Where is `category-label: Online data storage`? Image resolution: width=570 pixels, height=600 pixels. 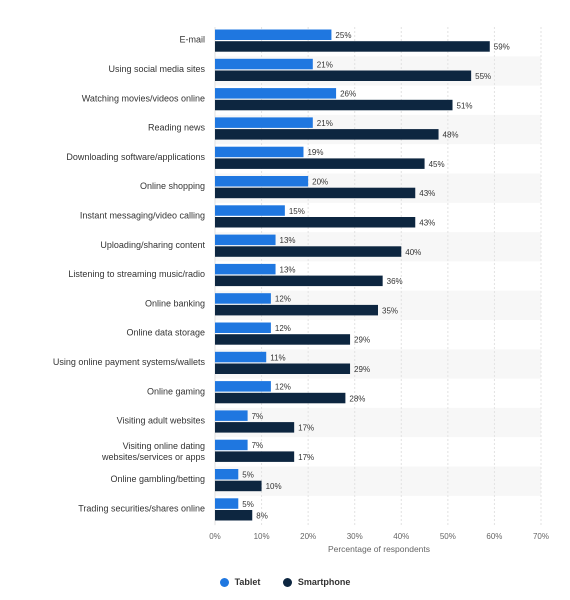 category-label: Online data storage is located at coordinates (165, 333).